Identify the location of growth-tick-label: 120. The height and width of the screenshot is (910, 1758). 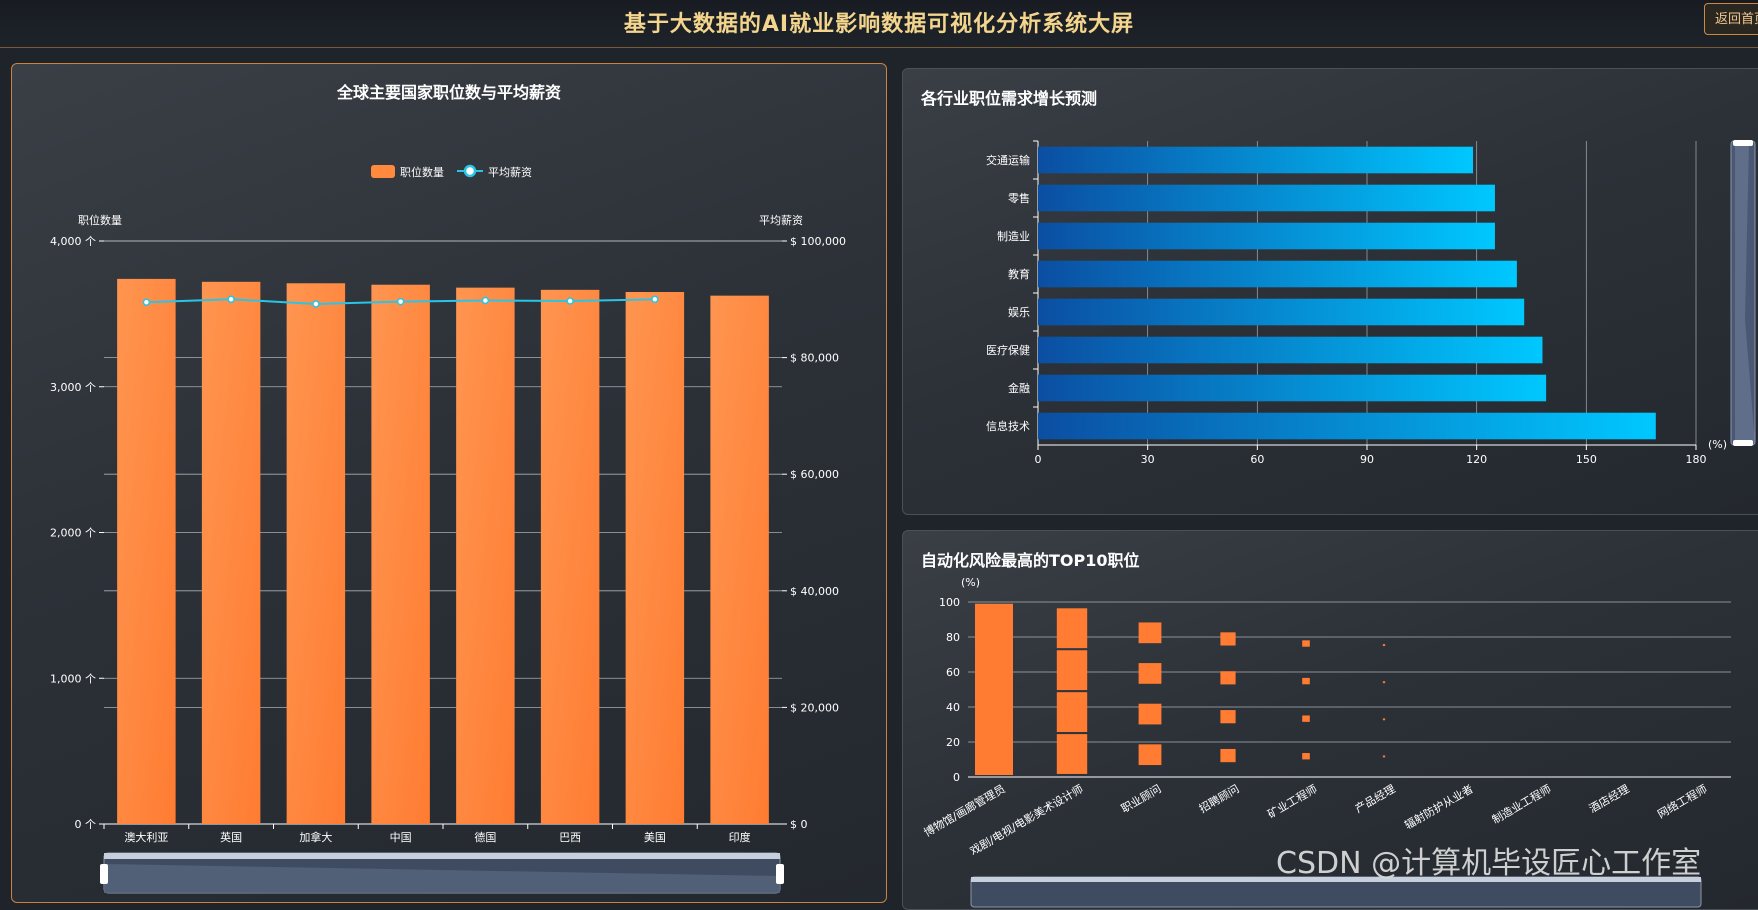
(1476, 459).